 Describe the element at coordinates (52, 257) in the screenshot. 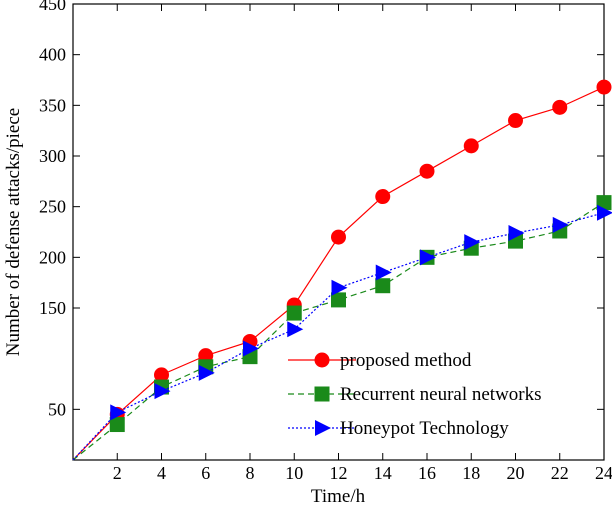

I see `y-tick-label: 200` at that location.